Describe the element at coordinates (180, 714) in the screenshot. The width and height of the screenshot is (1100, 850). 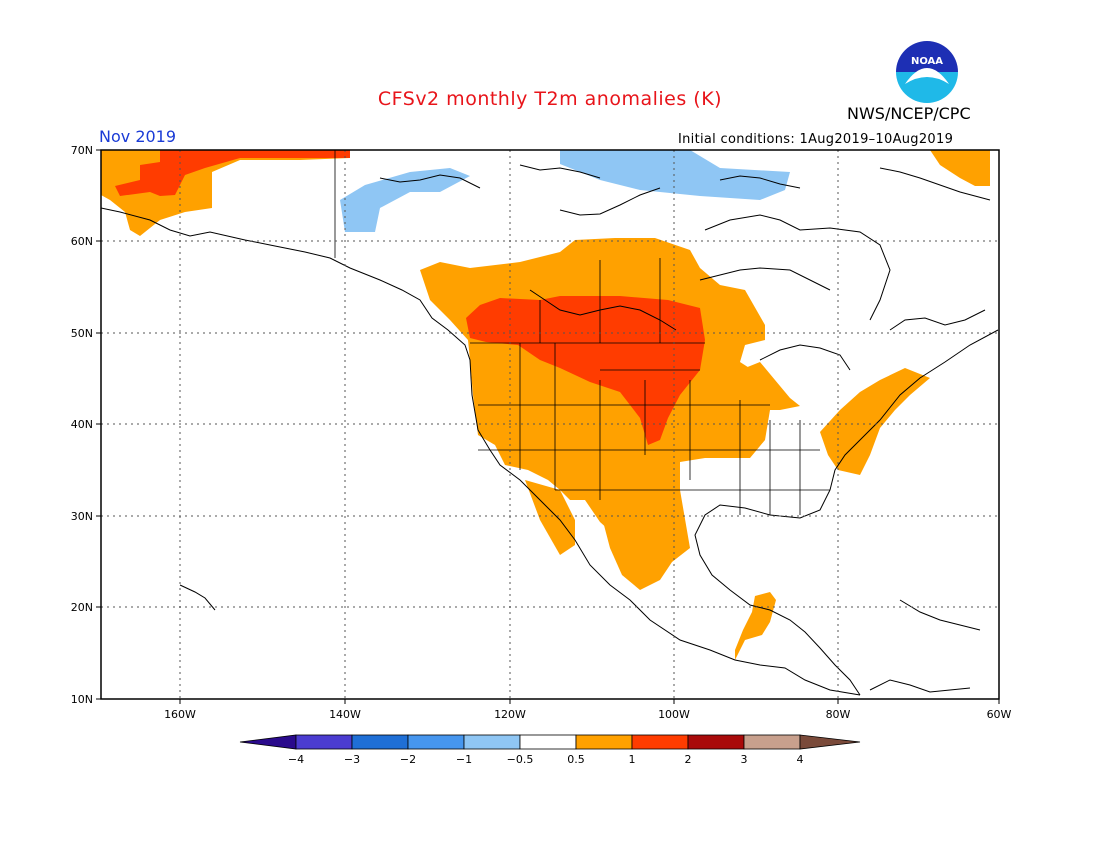
I see `lon-label: 160W` at that location.